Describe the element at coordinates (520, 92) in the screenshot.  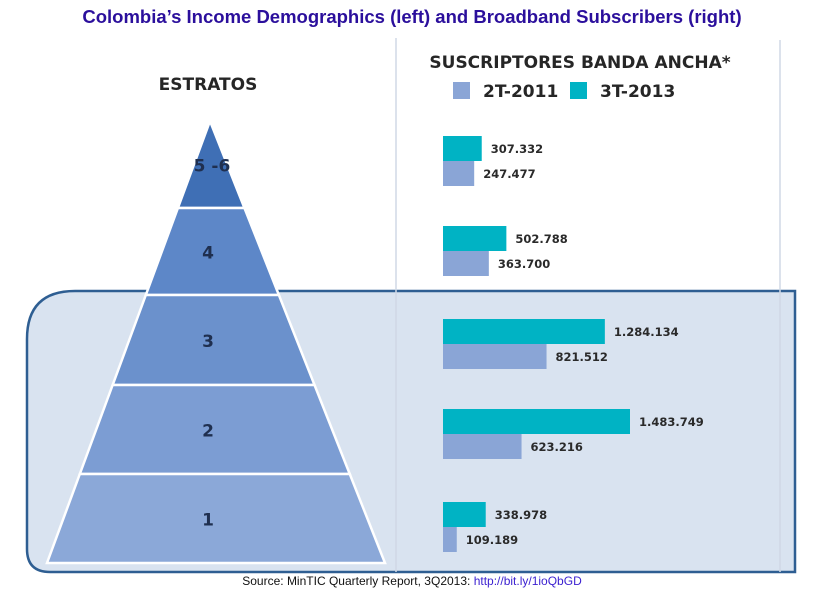
I see `legend-label: 2T-2011` at that location.